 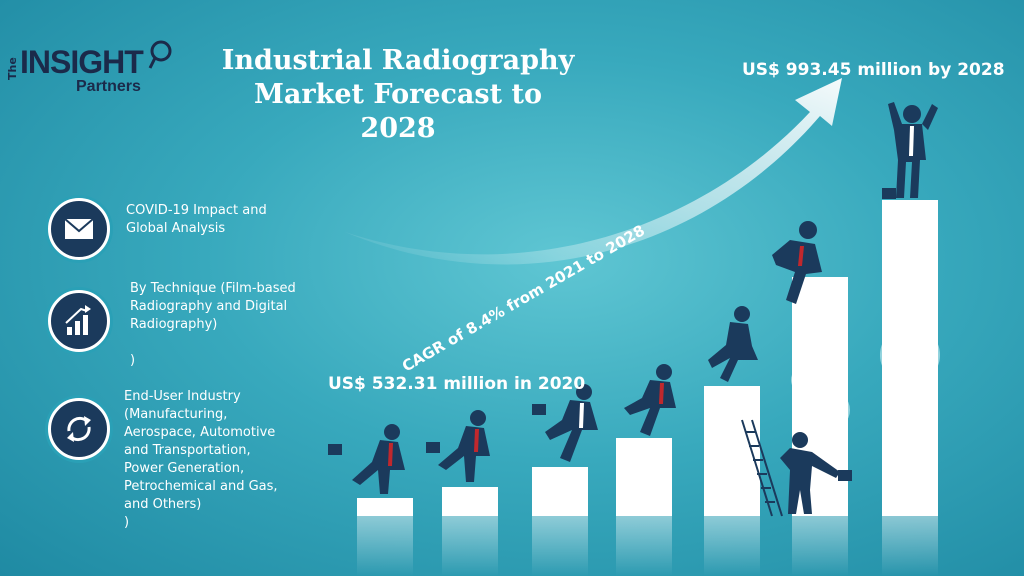 What do you see at coordinates (160, 54) in the screenshot?
I see `magnifier-icon` at bounding box center [160, 54].